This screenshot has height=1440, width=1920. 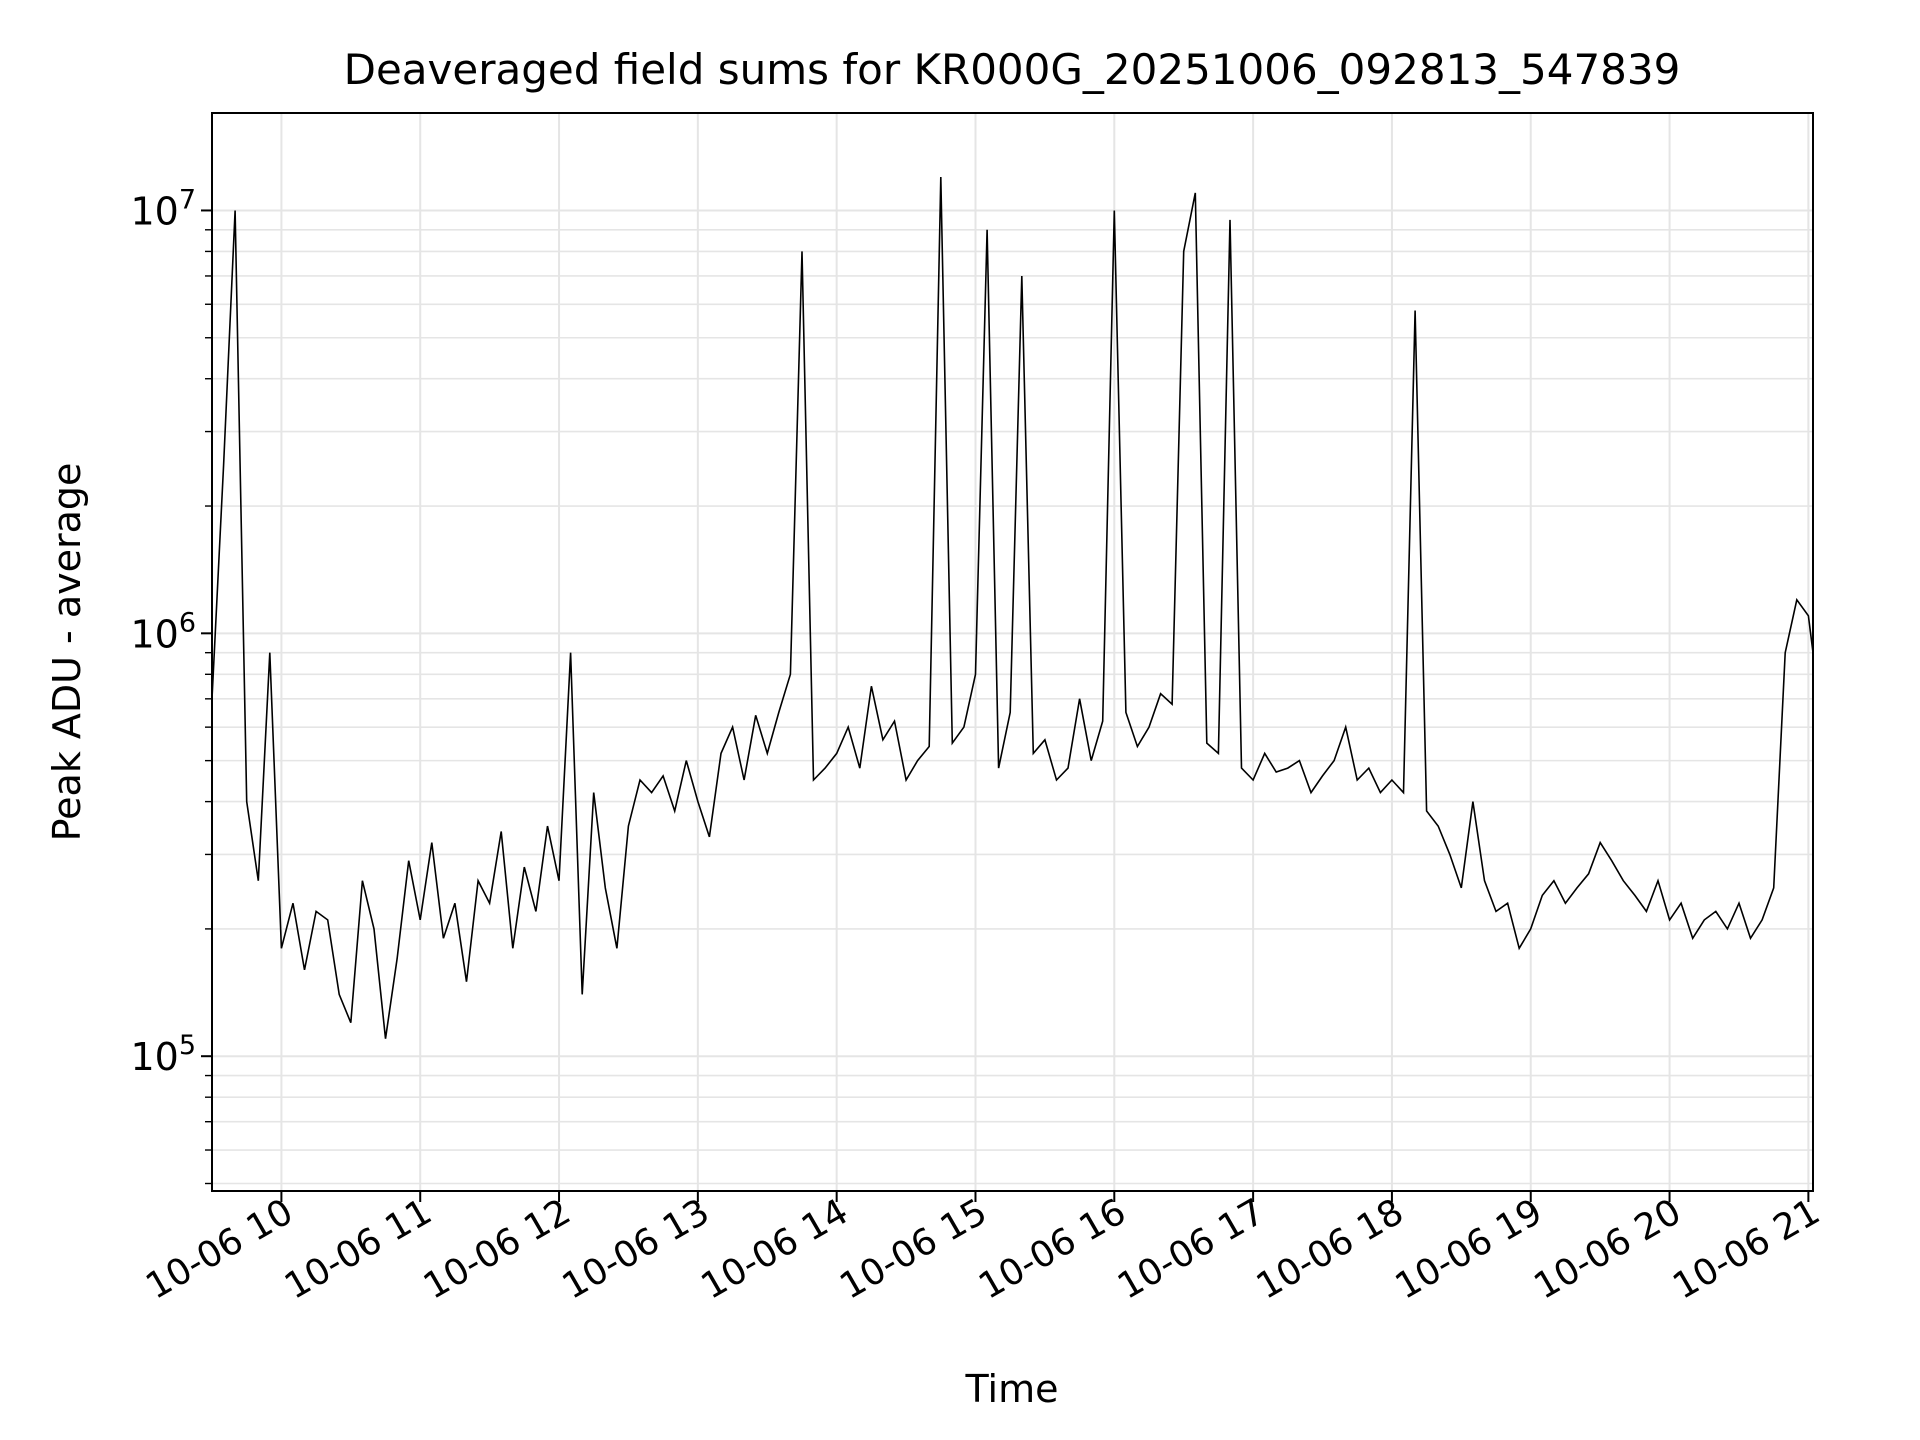 What do you see at coordinates (67, 652) in the screenshot?
I see `y-axis-label: Peak ADU - average` at bounding box center [67, 652].